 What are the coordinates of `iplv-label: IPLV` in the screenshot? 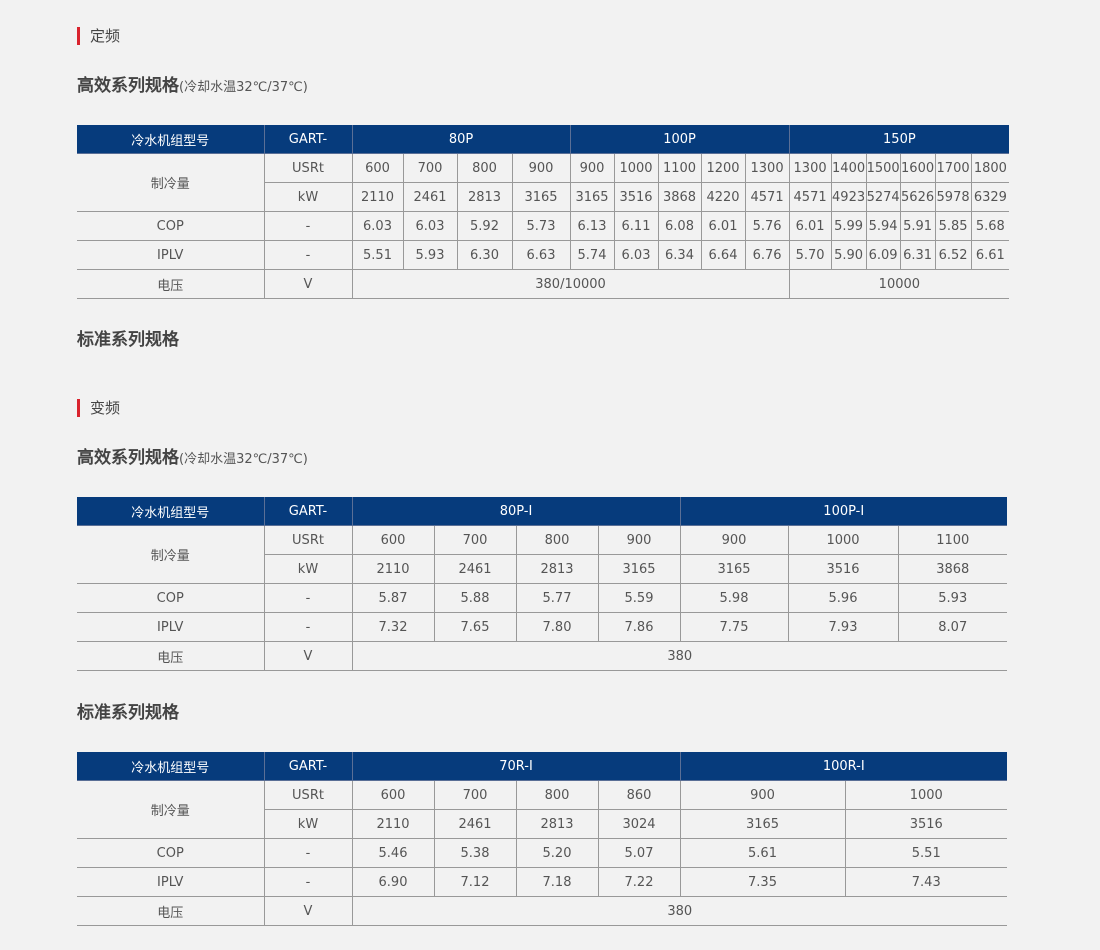 It's located at (171, 627).